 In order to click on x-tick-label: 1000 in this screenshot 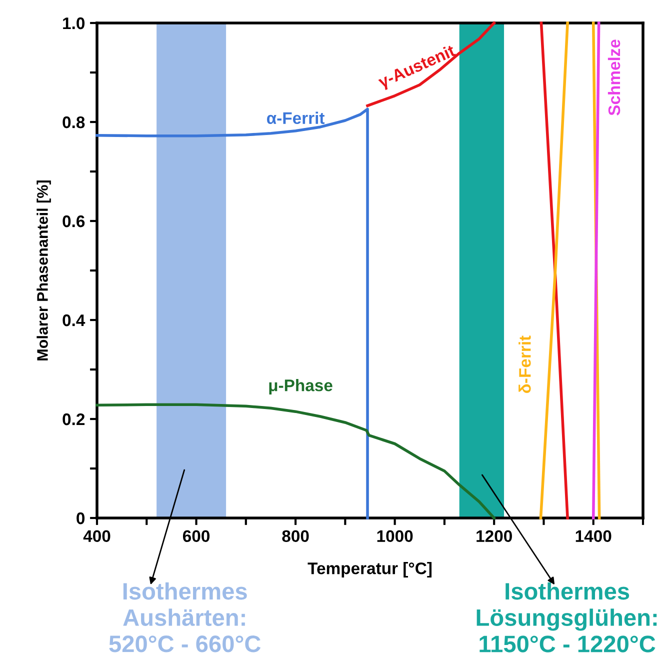, I will do `click(395, 536)`.